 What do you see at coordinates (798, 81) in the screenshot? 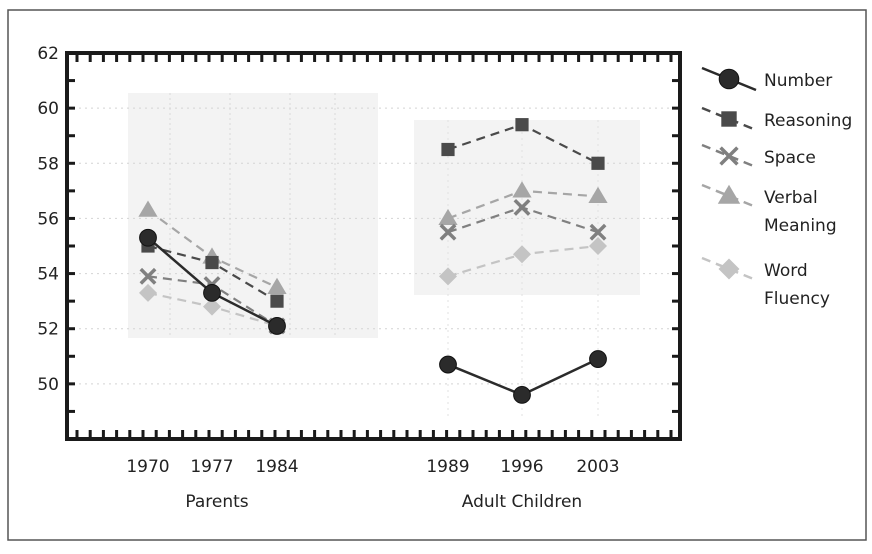
I see `legend-label: Number` at bounding box center [798, 81].